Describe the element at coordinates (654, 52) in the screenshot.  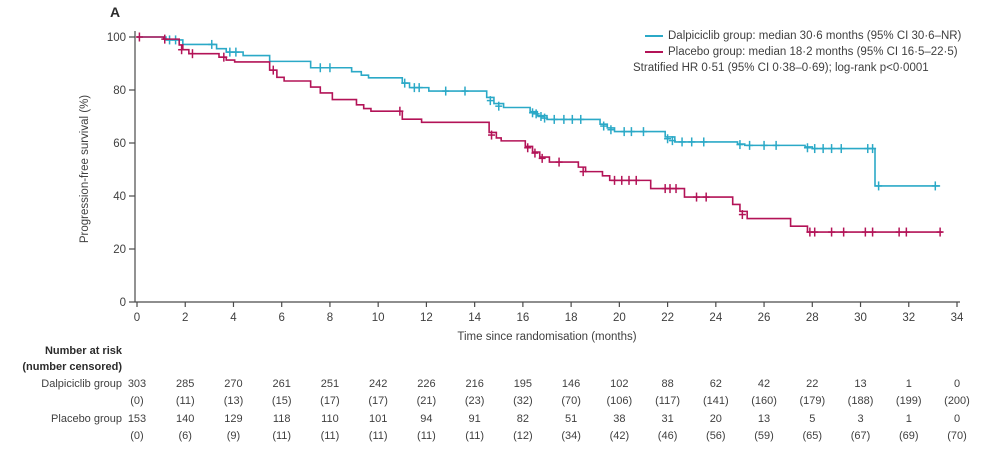
I see `placebo-line-swatch` at that location.